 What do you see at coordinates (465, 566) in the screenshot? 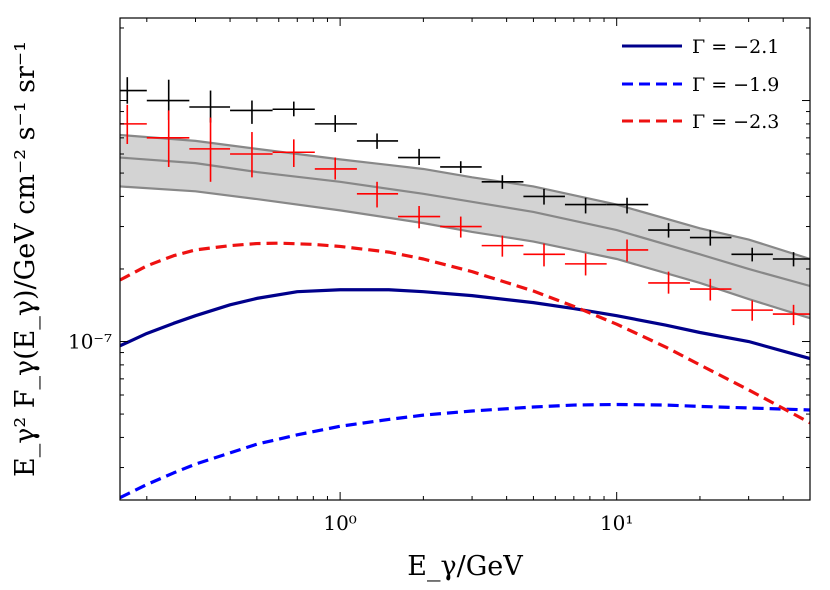
I see `x-axis-label: E_γ/GeV` at bounding box center [465, 566].